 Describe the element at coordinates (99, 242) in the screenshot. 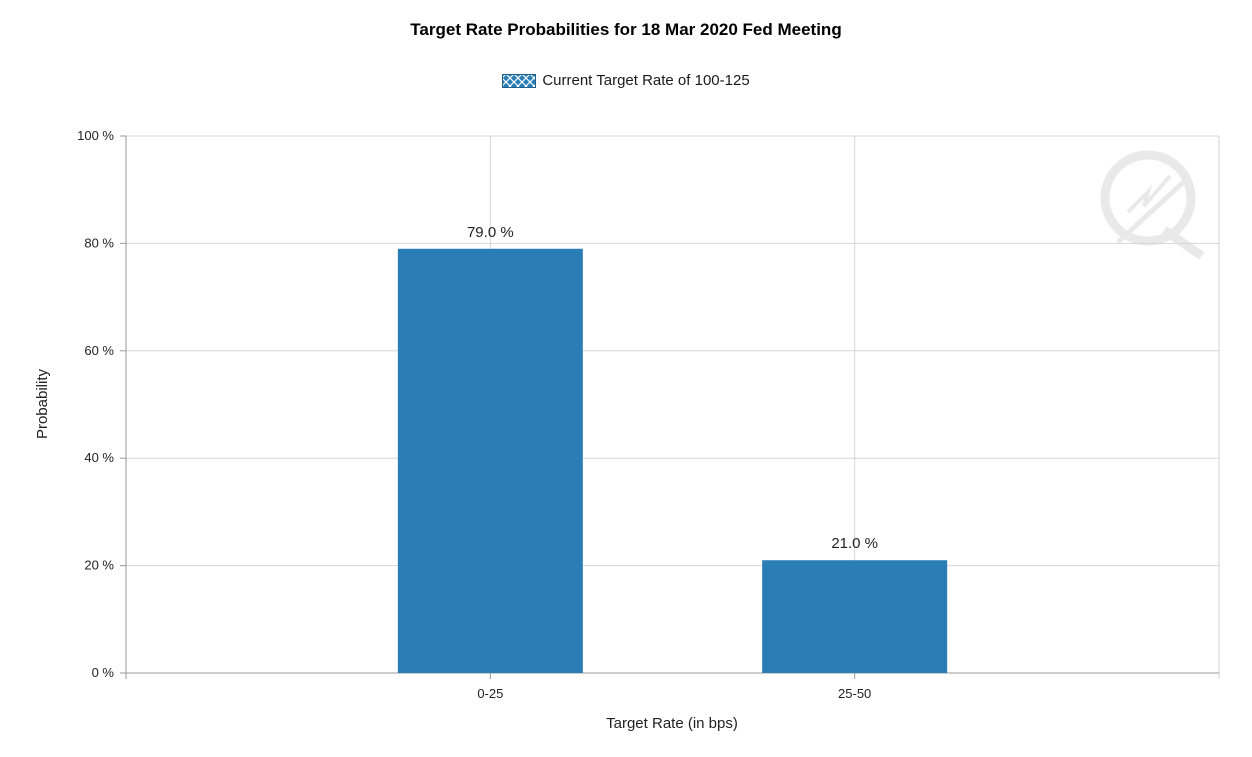

I see `y-tick-label: 80 %` at that location.